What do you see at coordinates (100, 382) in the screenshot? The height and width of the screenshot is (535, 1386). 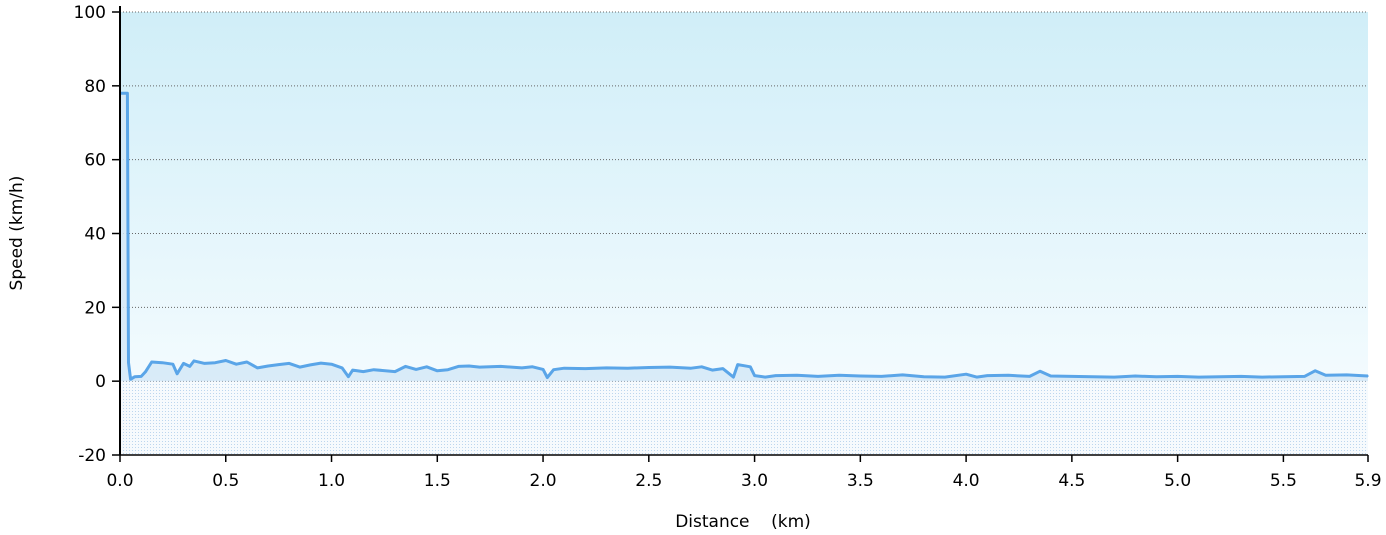 I see `y-tick-label-1: 0` at bounding box center [100, 382].